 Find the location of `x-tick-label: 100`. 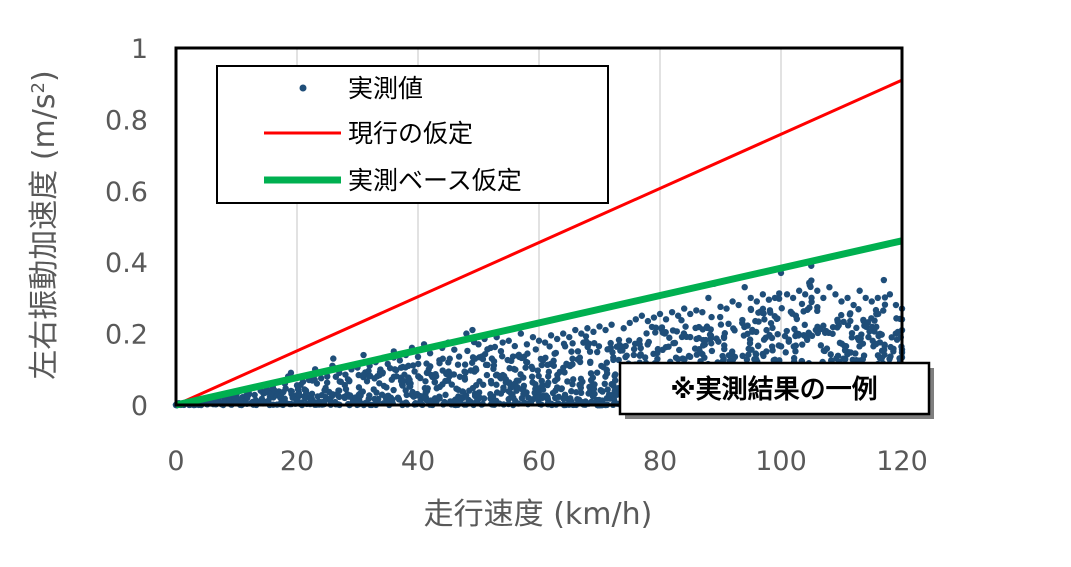

x-tick-label: 100 is located at coordinates (781, 461).